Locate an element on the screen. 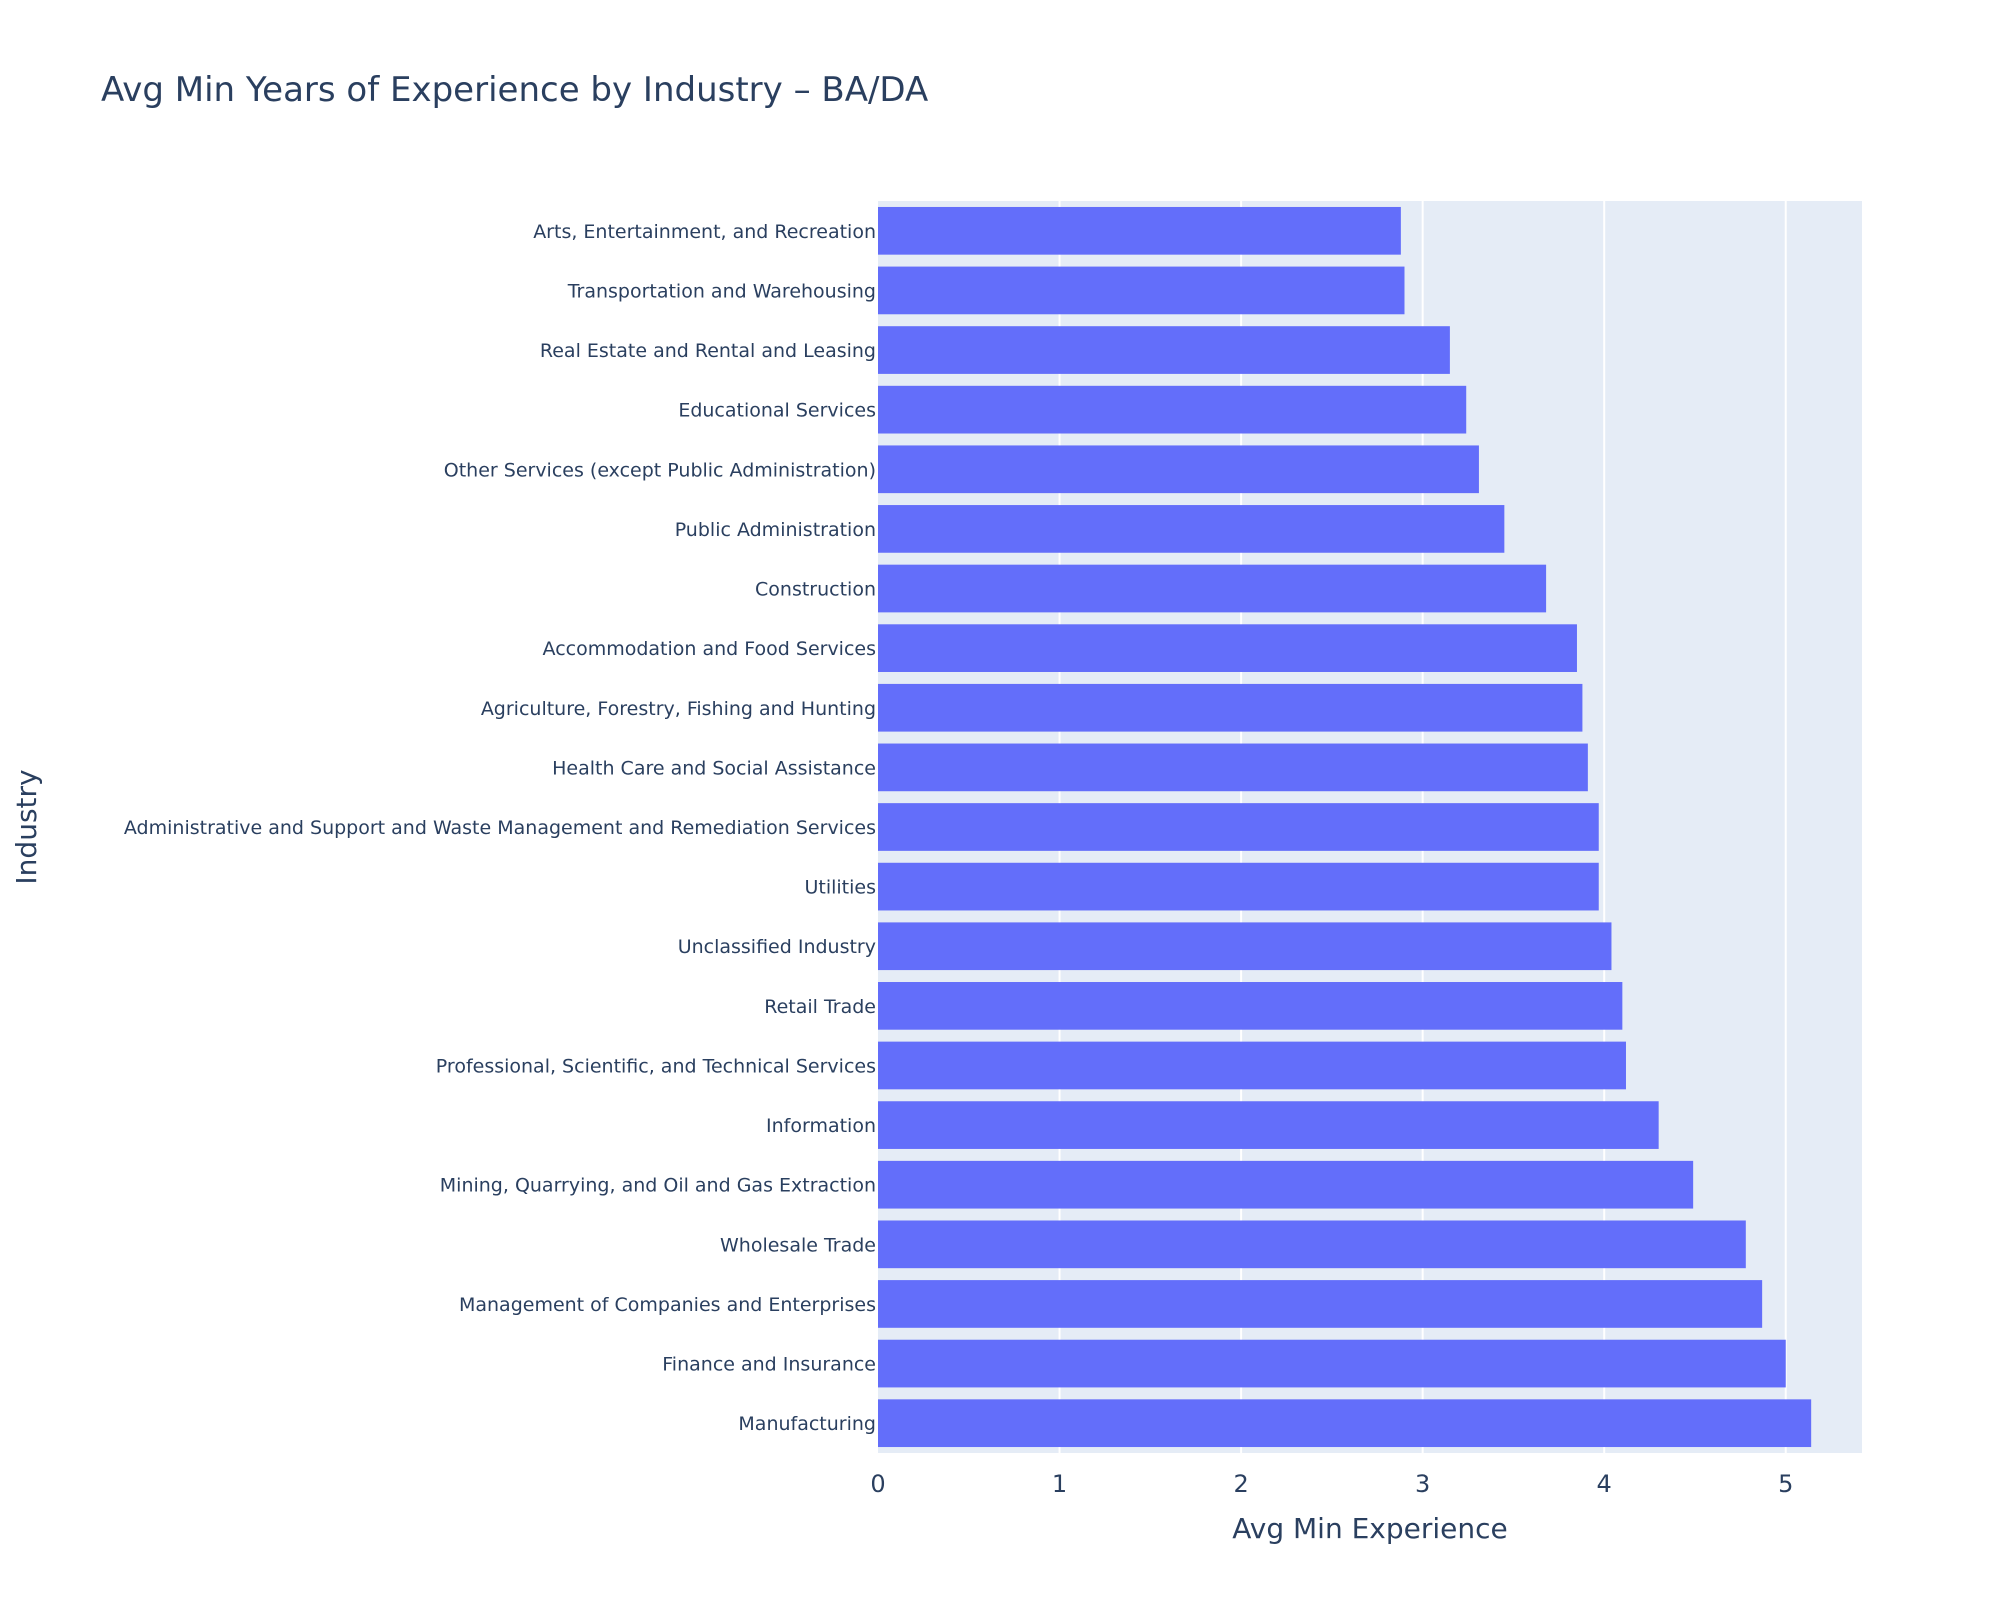  y-tick-label: Unclassified Industry is located at coordinates (777, 947).